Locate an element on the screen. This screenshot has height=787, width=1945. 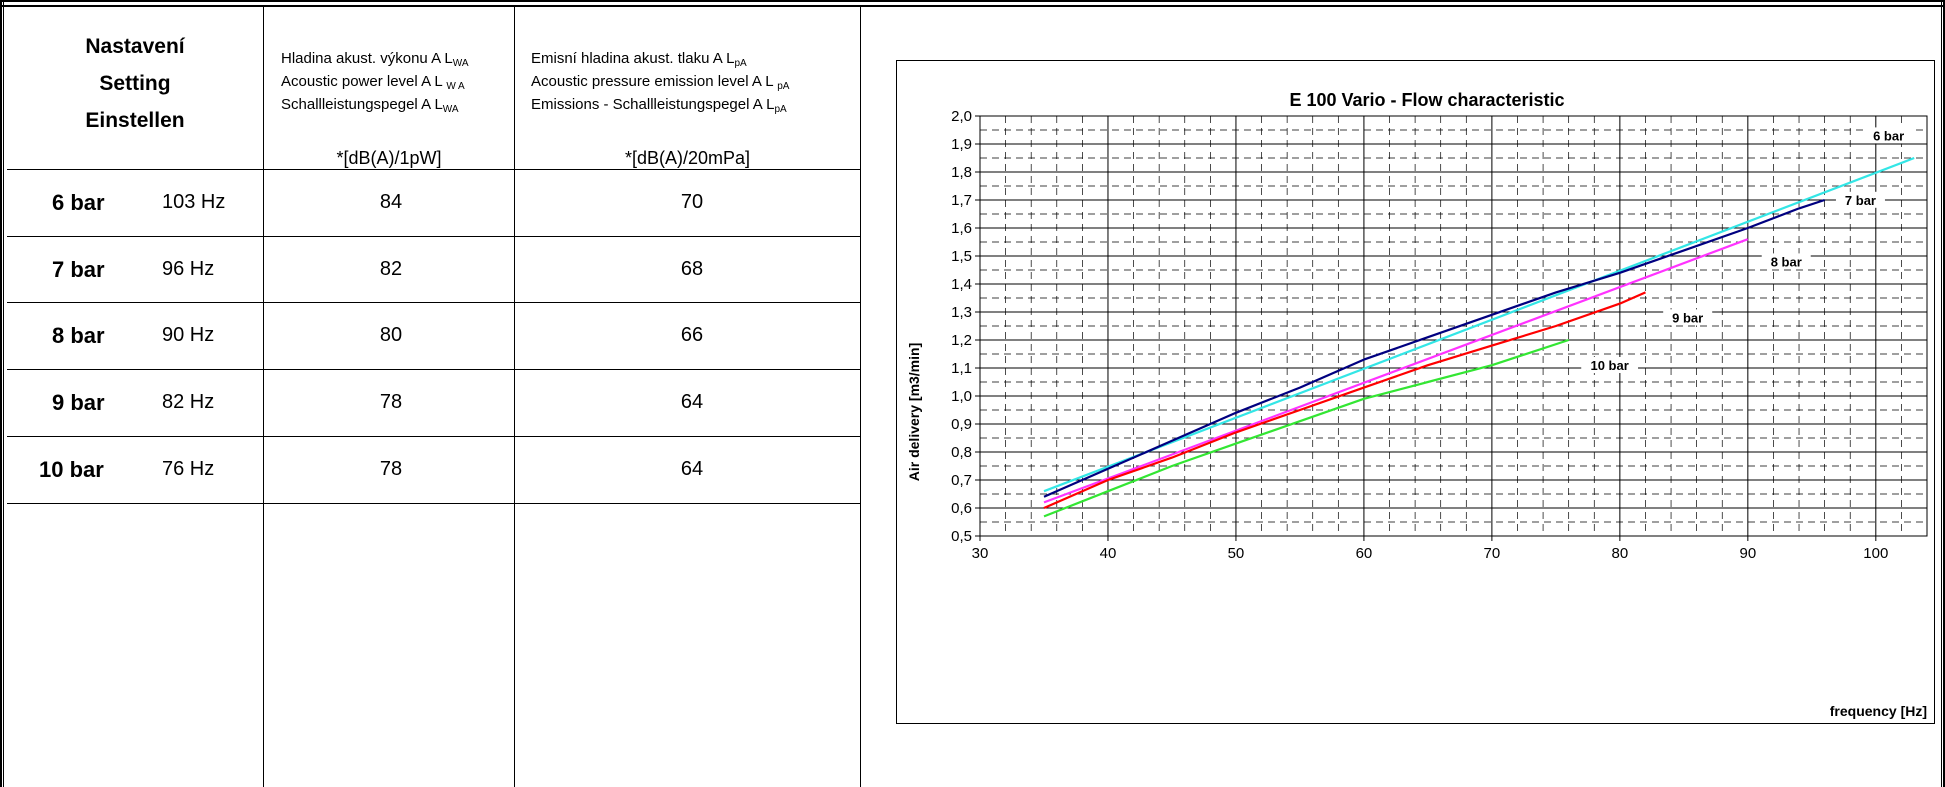
table-header-rule is located at coordinates (433, 169).